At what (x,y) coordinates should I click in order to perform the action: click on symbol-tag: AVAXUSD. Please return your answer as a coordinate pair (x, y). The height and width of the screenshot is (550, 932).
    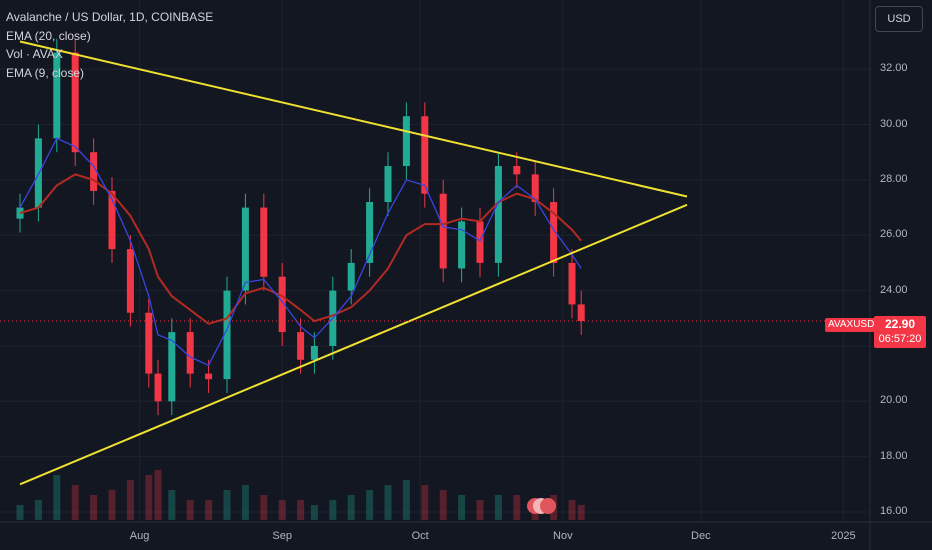
    Looking at the image, I should click on (851, 325).